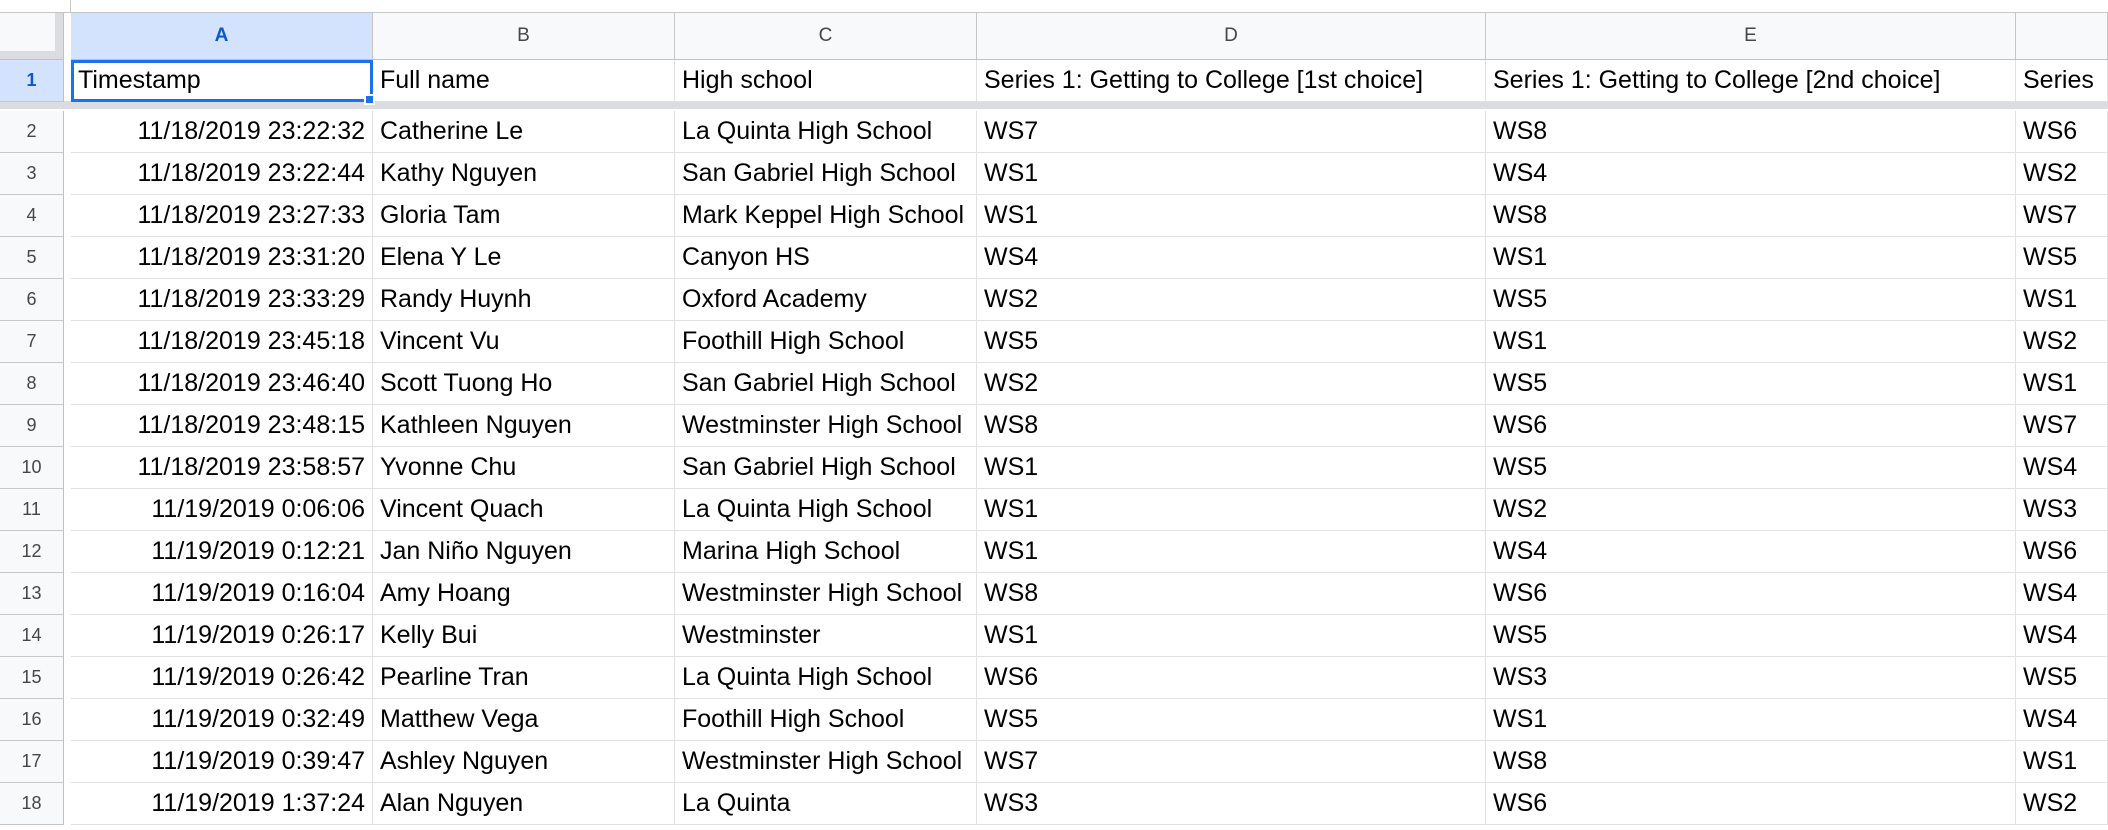 This screenshot has width=2108, height=830. What do you see at coordinates (826, 36) in the screenshot?
I see `column-header-c: C` at bounding box center [826, 36].